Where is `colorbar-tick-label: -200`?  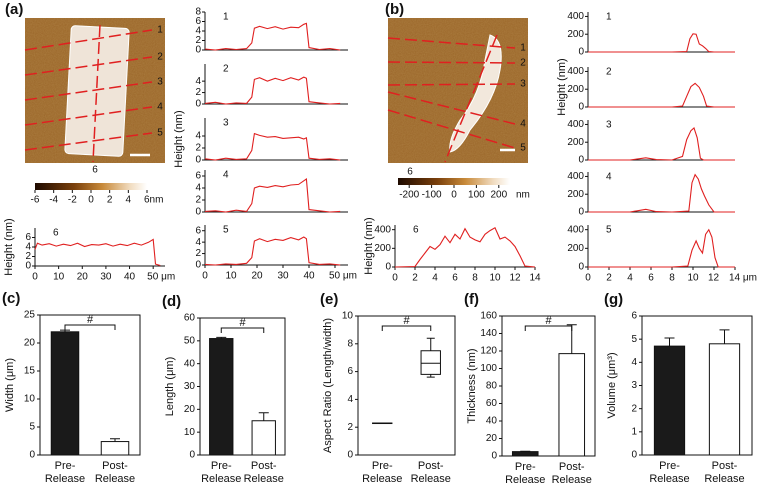 colorbar-tick-label: -200 is located at coordinates (409, 195).